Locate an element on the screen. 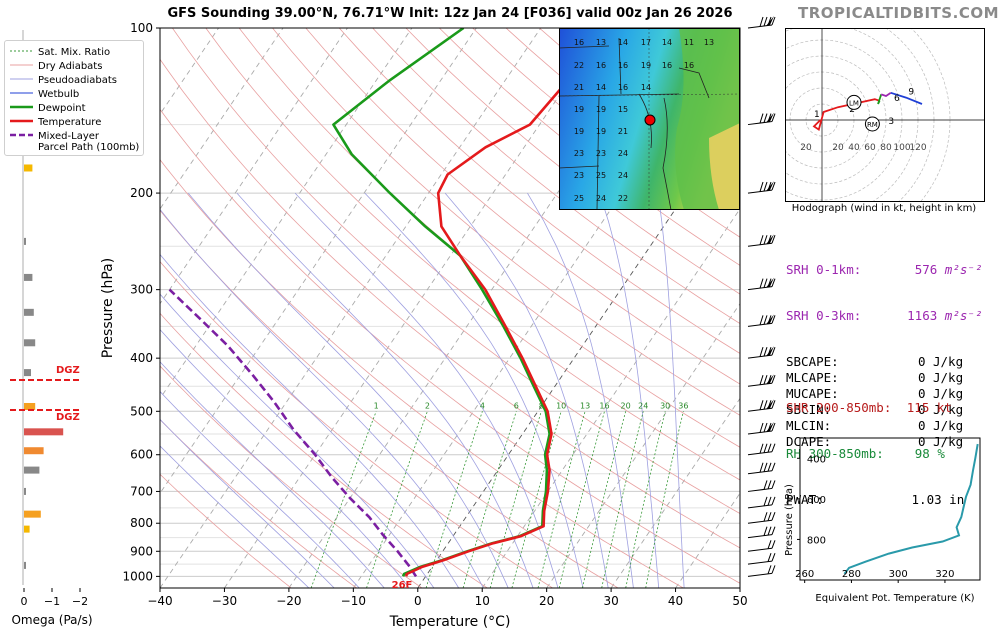 The height and width of the screenshot is (636, 1000). storm-motion-marker is located at coordinates (872, 124).